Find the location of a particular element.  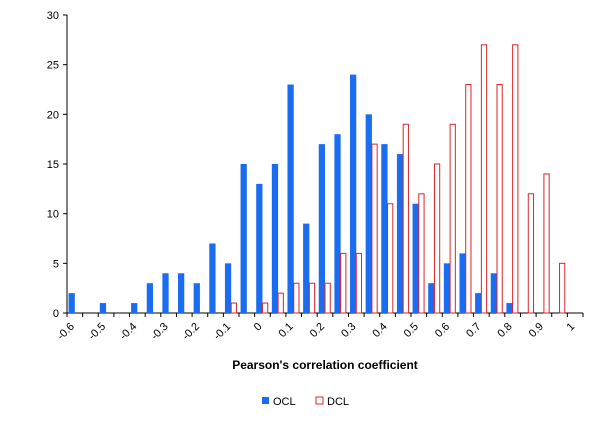

x-tick-label: -0.6 is located at coordinates (66, 332).